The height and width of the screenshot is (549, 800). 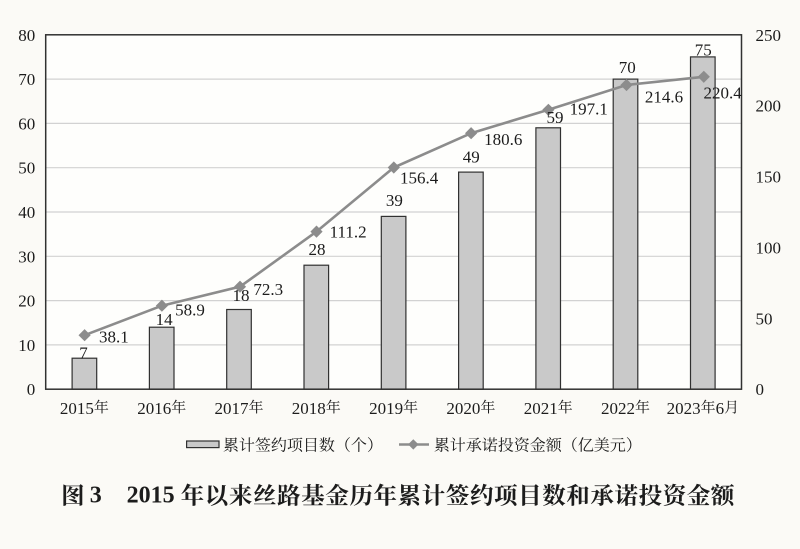 What do you see at coordinates (555, 117) in the screenshot?
I see `svg-text: 59` at bounding box center [555, 117].